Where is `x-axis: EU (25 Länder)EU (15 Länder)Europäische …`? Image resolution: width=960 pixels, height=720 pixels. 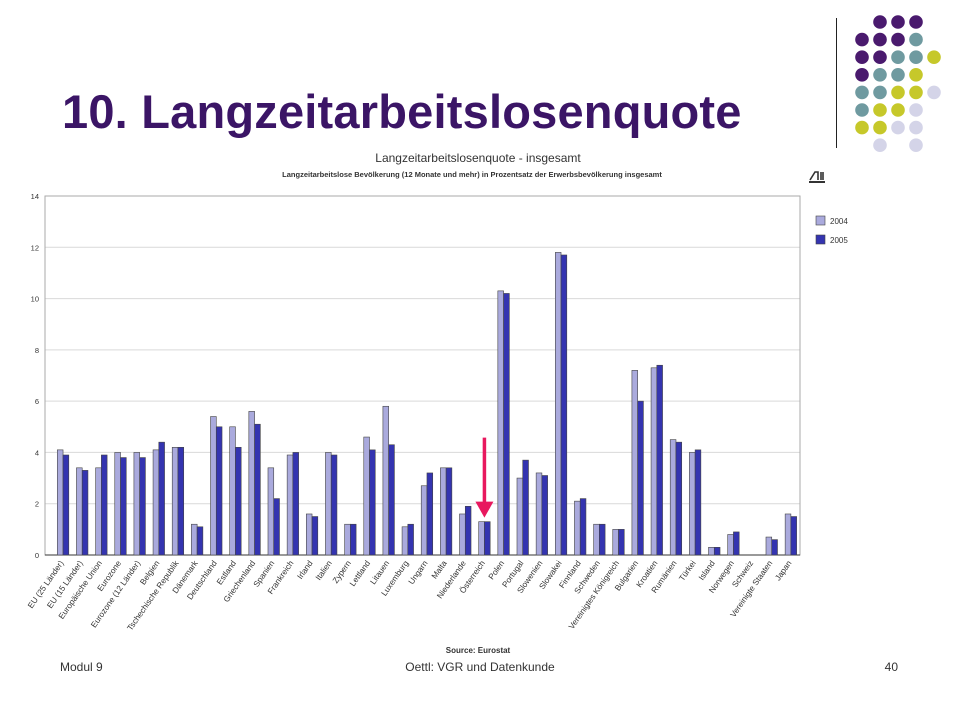 x-axis: EU (25 Länder)EU (15 Länder)Europäische … is located at coordinates (410, 595).